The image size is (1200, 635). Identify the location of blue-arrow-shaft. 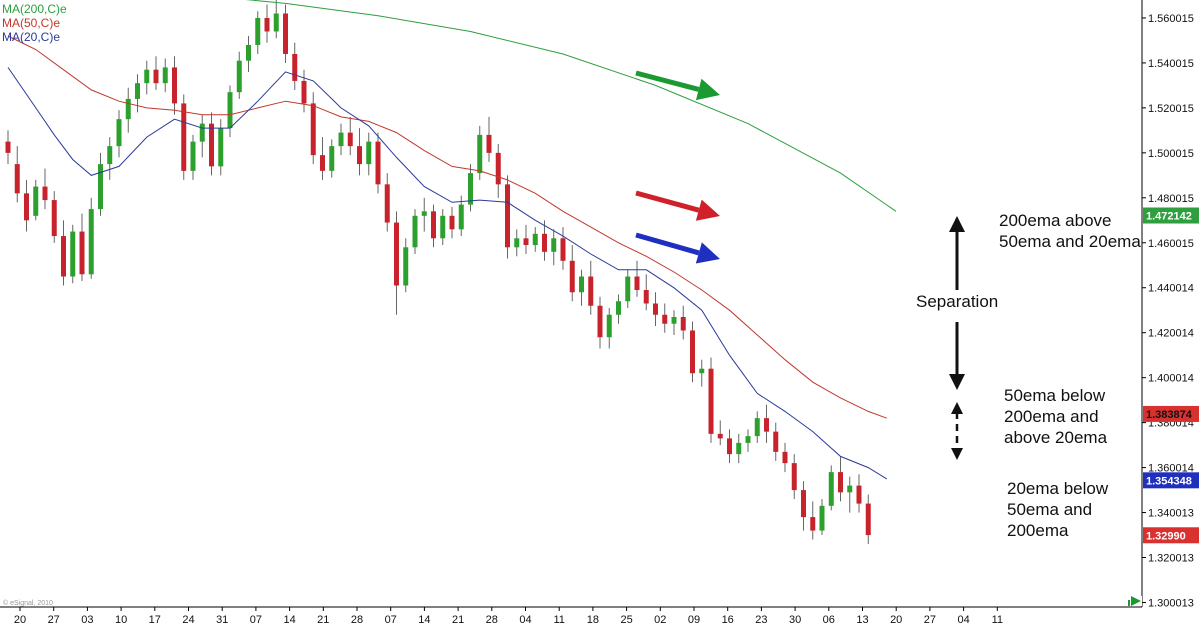
(667, 244).